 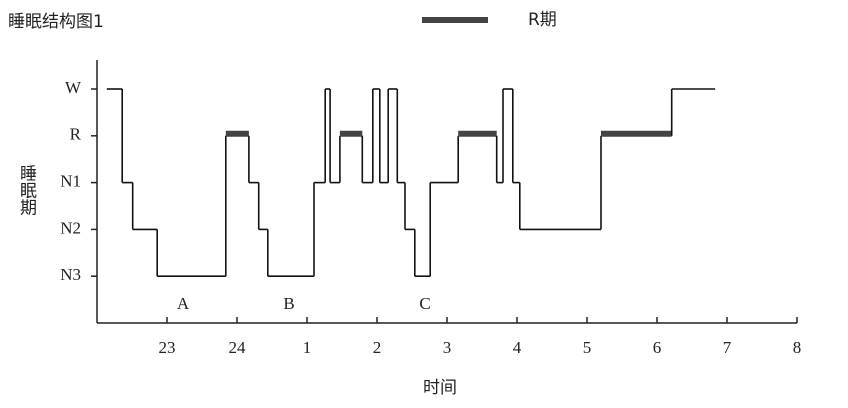 What do you see at coordinates (26, 190) in the screenshot?
I see `y-axis-label: 睡眠期` at bounding box center [26, 190].